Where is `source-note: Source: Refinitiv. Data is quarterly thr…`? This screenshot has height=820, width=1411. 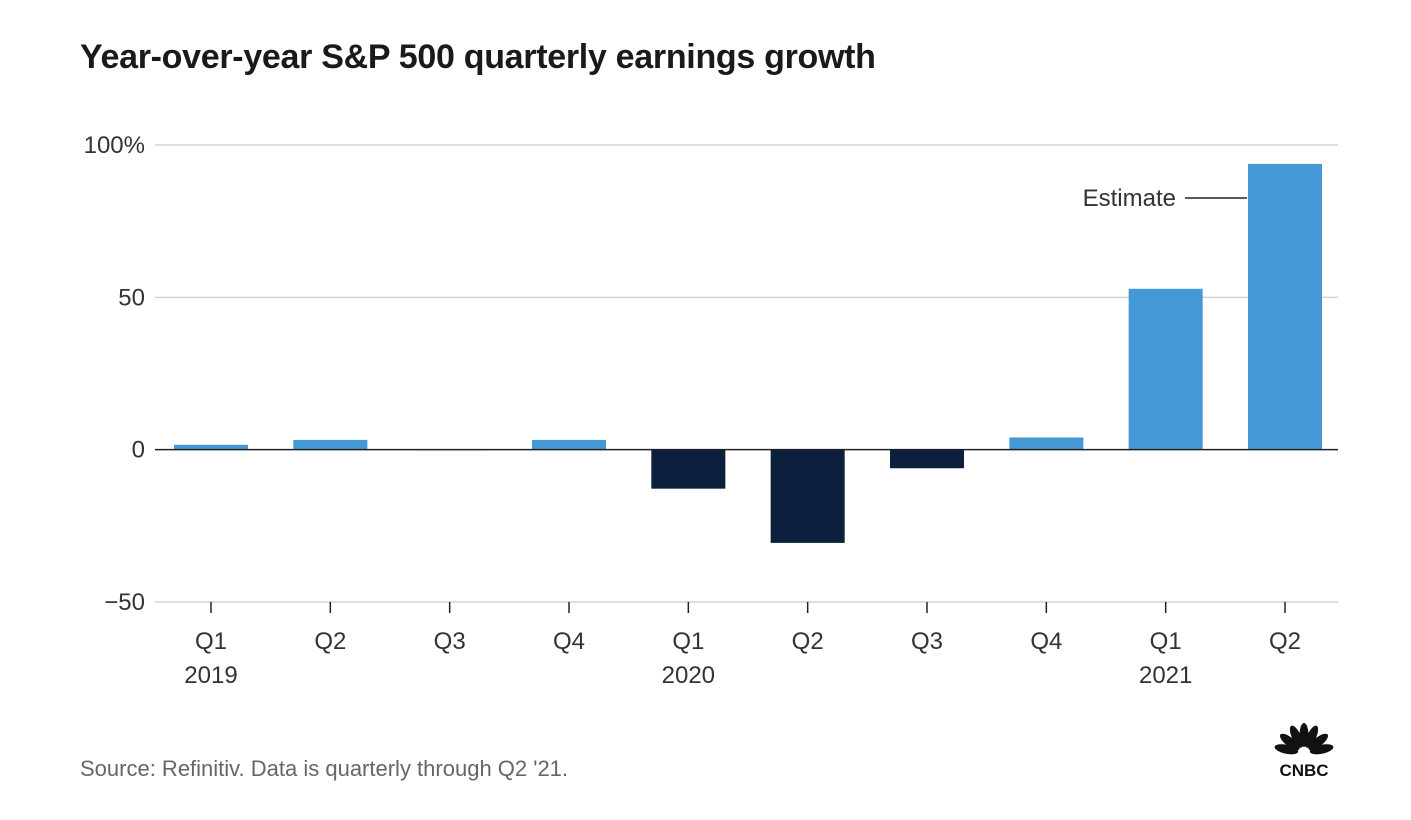
source-note: Source: Refinitiv. Data is quarterly thr… is located at coordinates (324, 768).